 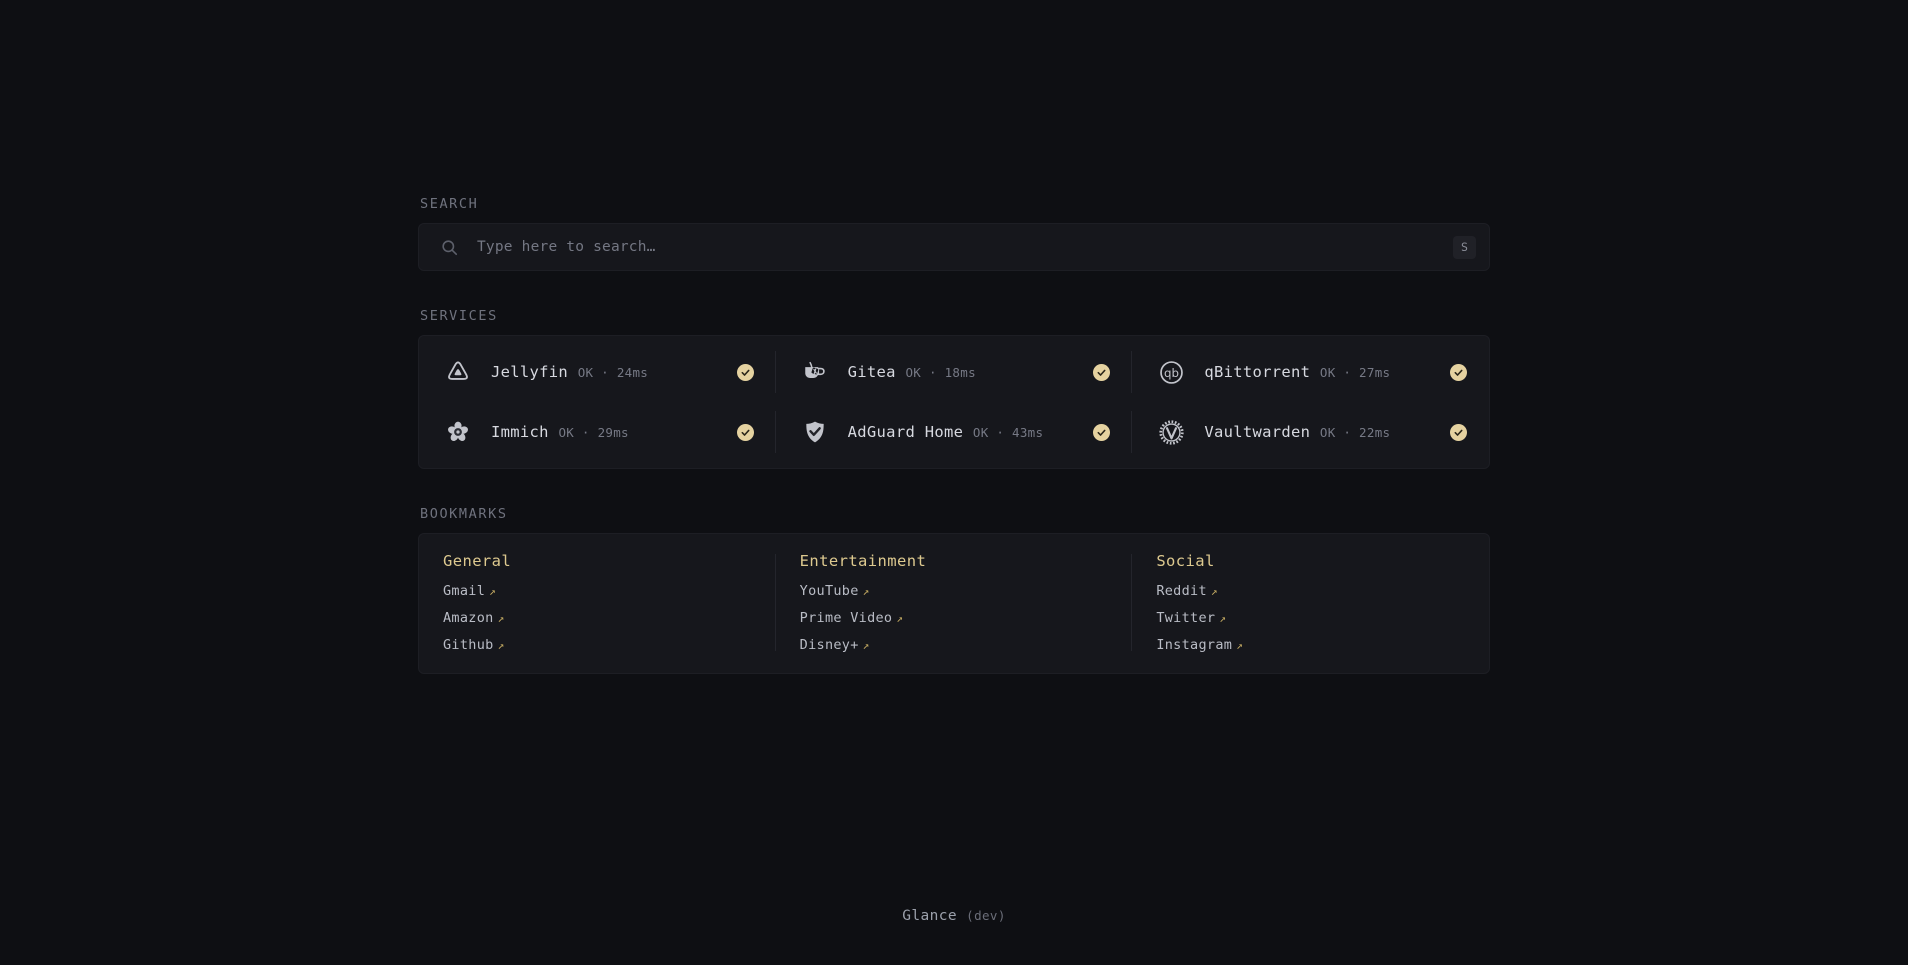 I want to click on service-status: OK · 43ms, so click(x=1008, y=432).